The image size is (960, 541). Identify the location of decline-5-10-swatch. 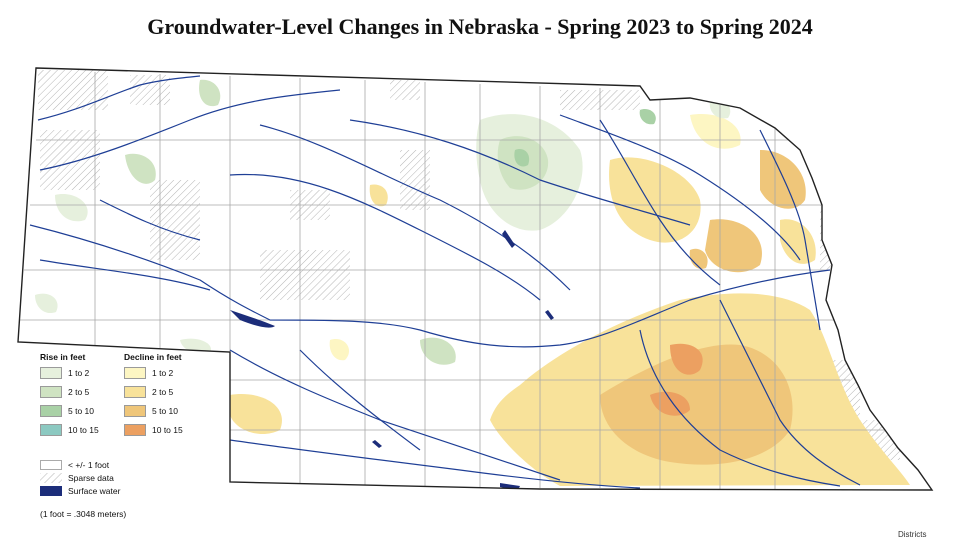
(135, 411).